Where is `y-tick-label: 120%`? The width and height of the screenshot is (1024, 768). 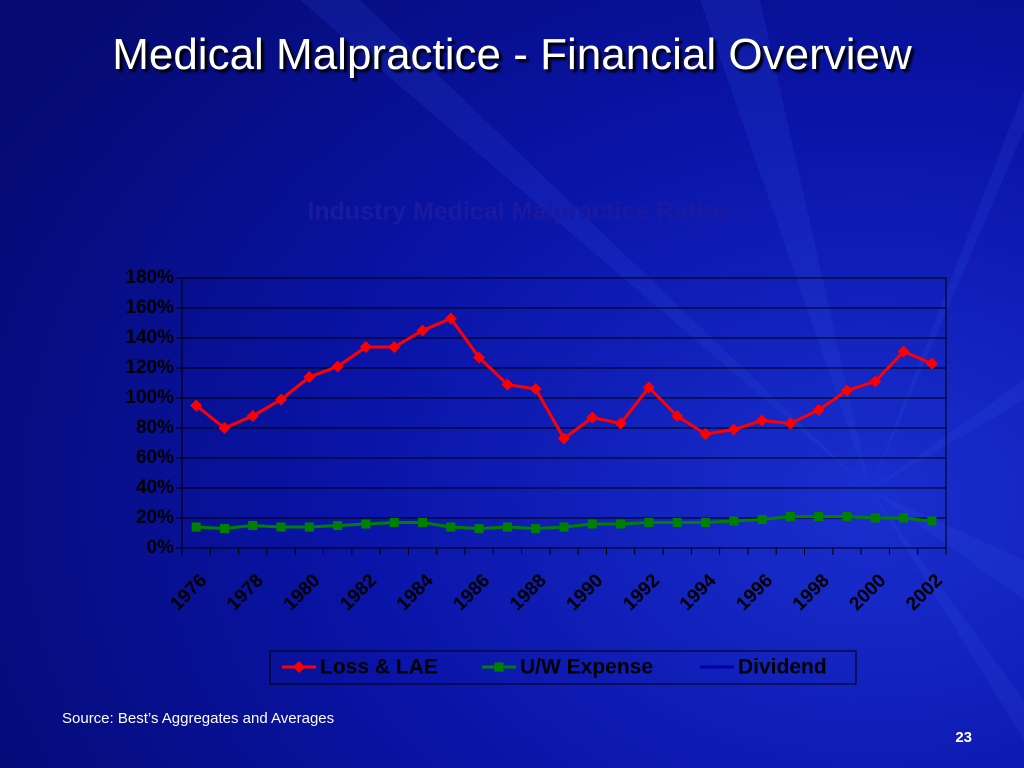
y-tick-label: 120% is located at coordinates (149, 367).